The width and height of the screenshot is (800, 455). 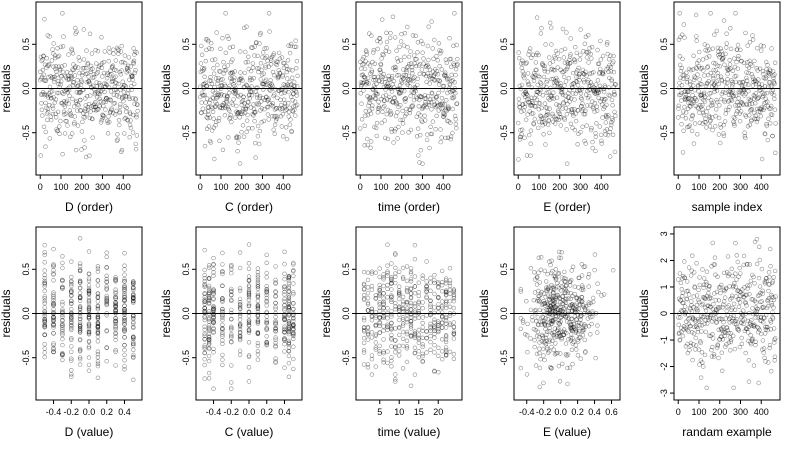 What do you see at coordinates (664, 393) in the screenshot?
I see `y-tick-label: -3` at bounding box center [664, 393].